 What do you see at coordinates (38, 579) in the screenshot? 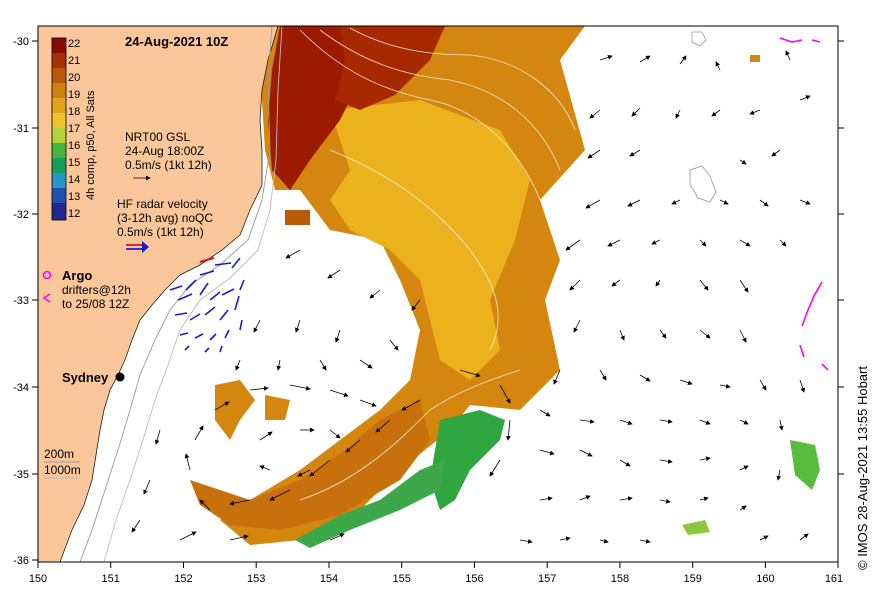
I see `x-tick-label: 150` at bounding box center [38, 579].